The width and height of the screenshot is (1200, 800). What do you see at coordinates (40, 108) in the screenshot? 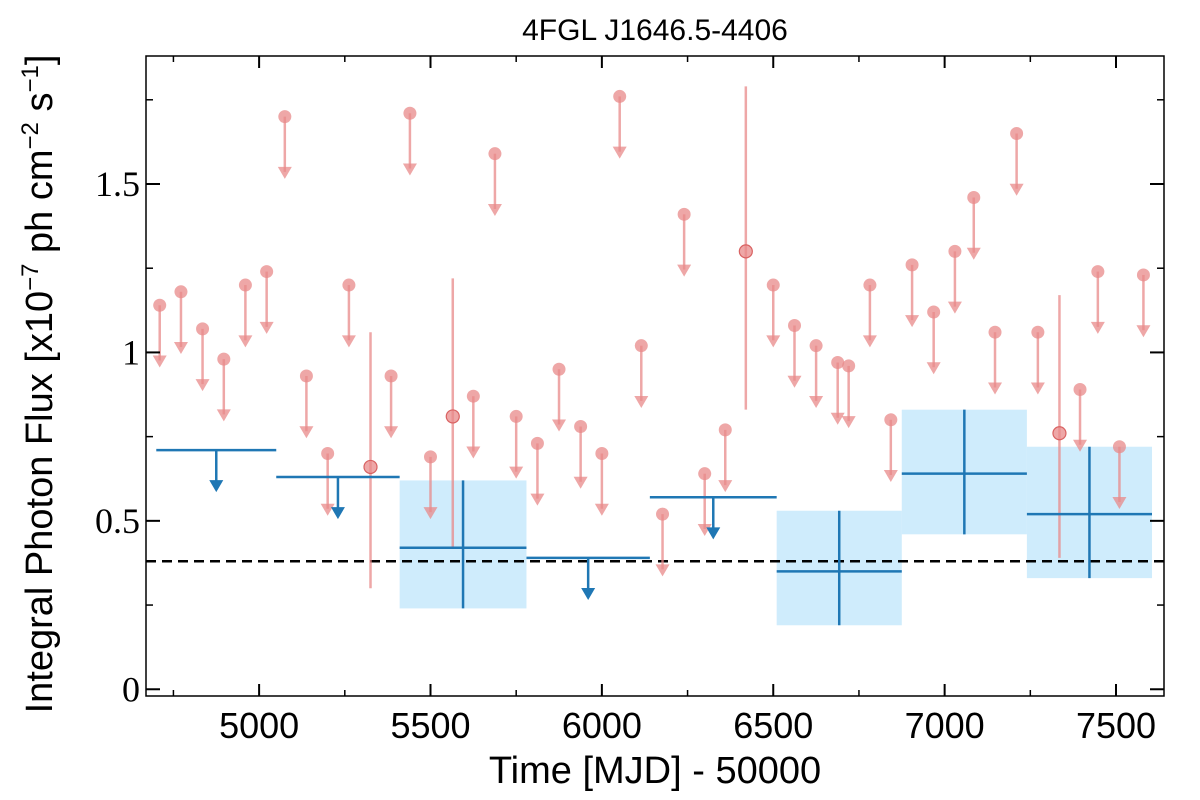
I see `y-axis-title-part3: s` at bounding box center [40, 108].